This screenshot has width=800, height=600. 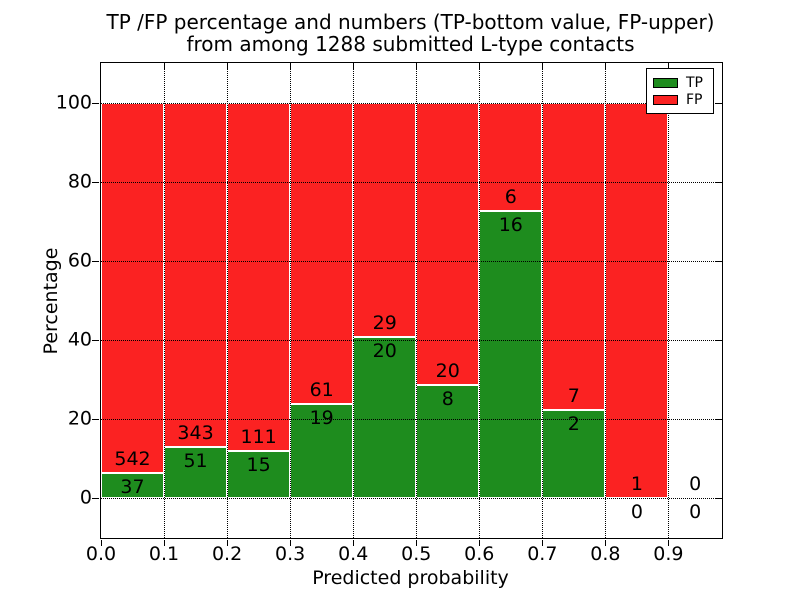 I want to click on tp-count-label: 37, so click(x=132, y=487).